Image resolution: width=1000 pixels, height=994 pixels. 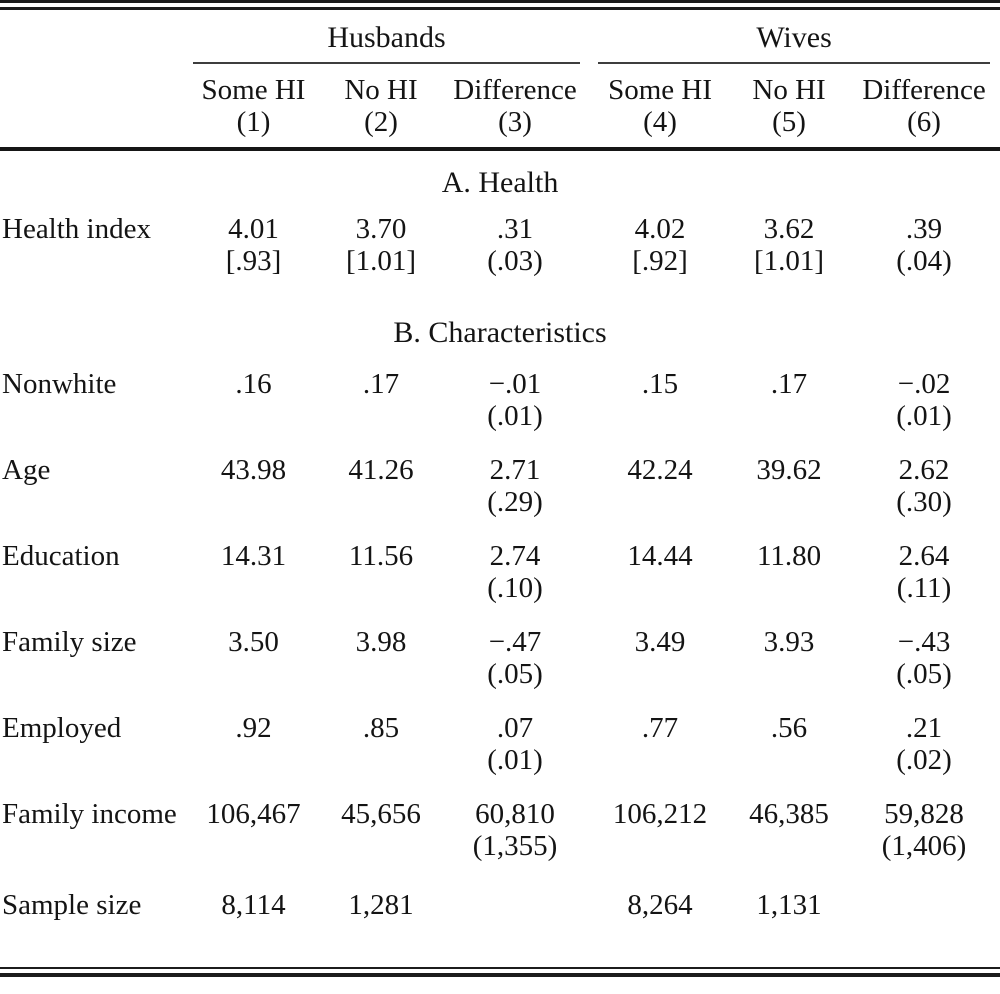 What do you see at coordinates (381, 583) in the screenshot?
I see `cell: 11.56` at bounding box center [381, 583].